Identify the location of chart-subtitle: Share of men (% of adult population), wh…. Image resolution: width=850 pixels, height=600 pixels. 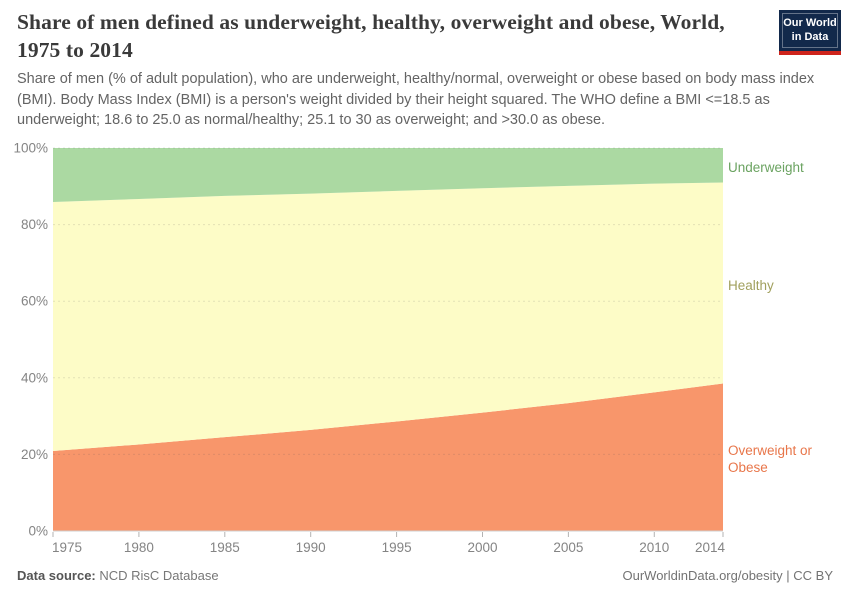
(416, 100).